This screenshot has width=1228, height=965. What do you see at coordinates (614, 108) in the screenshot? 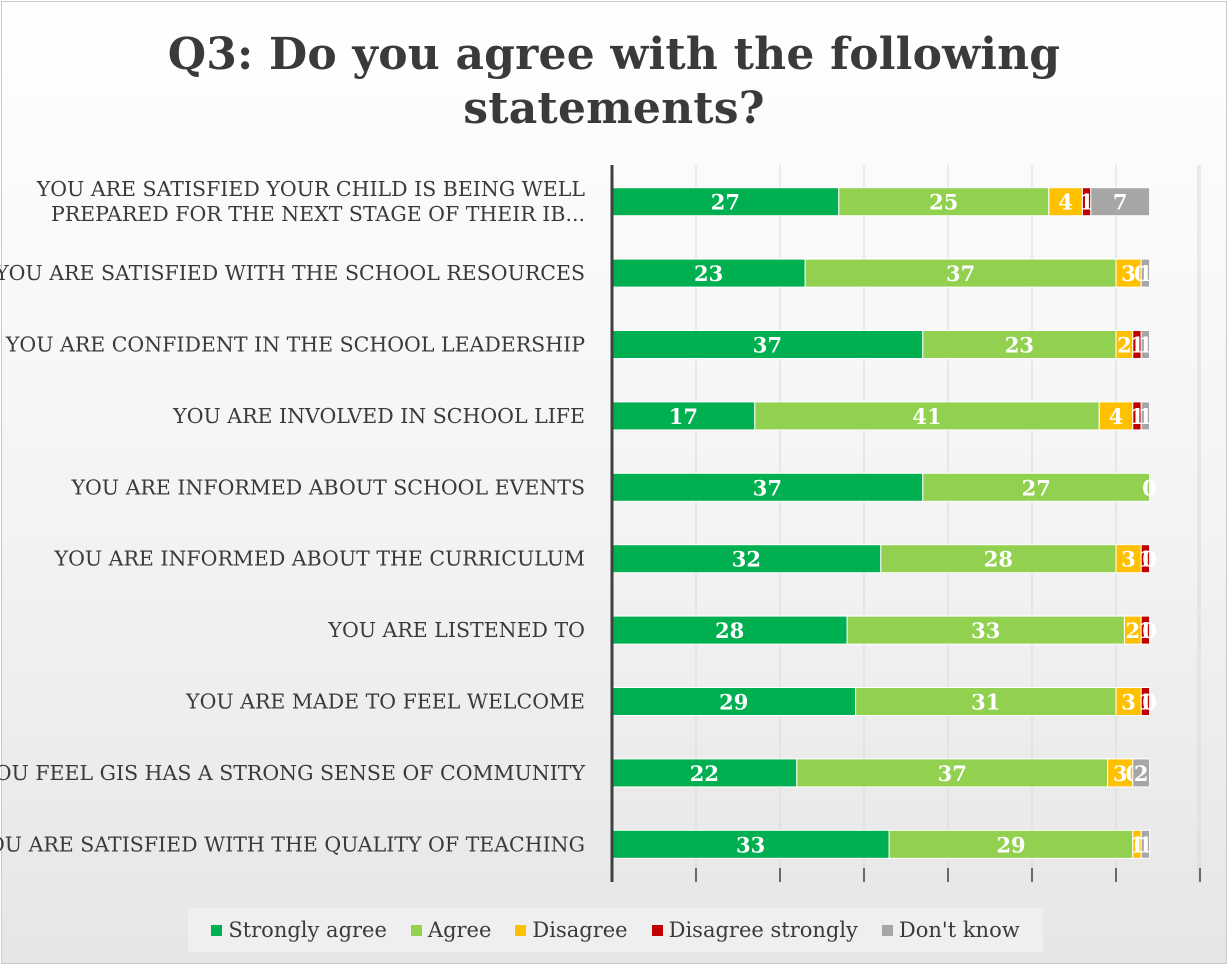
I see `chart-title-line-2: statements?` at bounding box center [614, 108].